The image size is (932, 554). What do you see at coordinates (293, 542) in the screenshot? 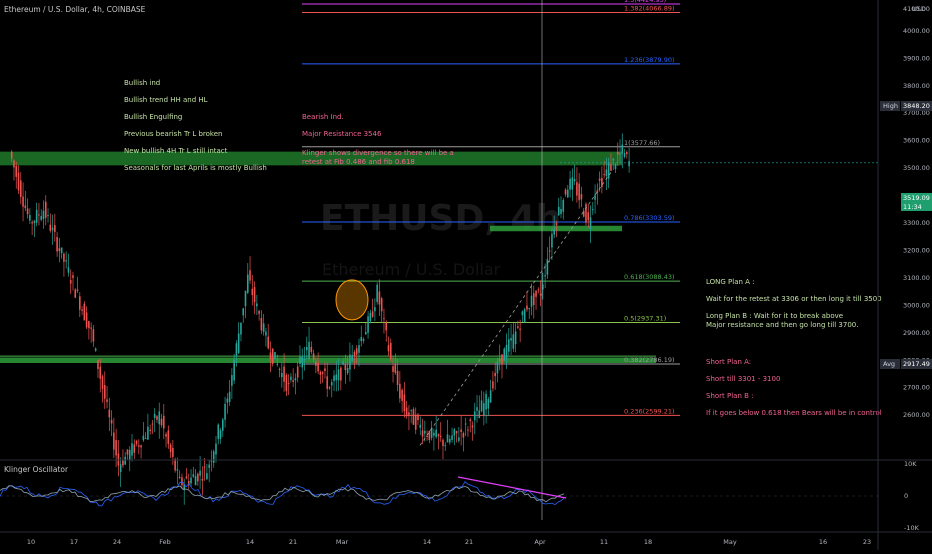
I see `time-axis-label: 21` at bounding box center [293, 542].